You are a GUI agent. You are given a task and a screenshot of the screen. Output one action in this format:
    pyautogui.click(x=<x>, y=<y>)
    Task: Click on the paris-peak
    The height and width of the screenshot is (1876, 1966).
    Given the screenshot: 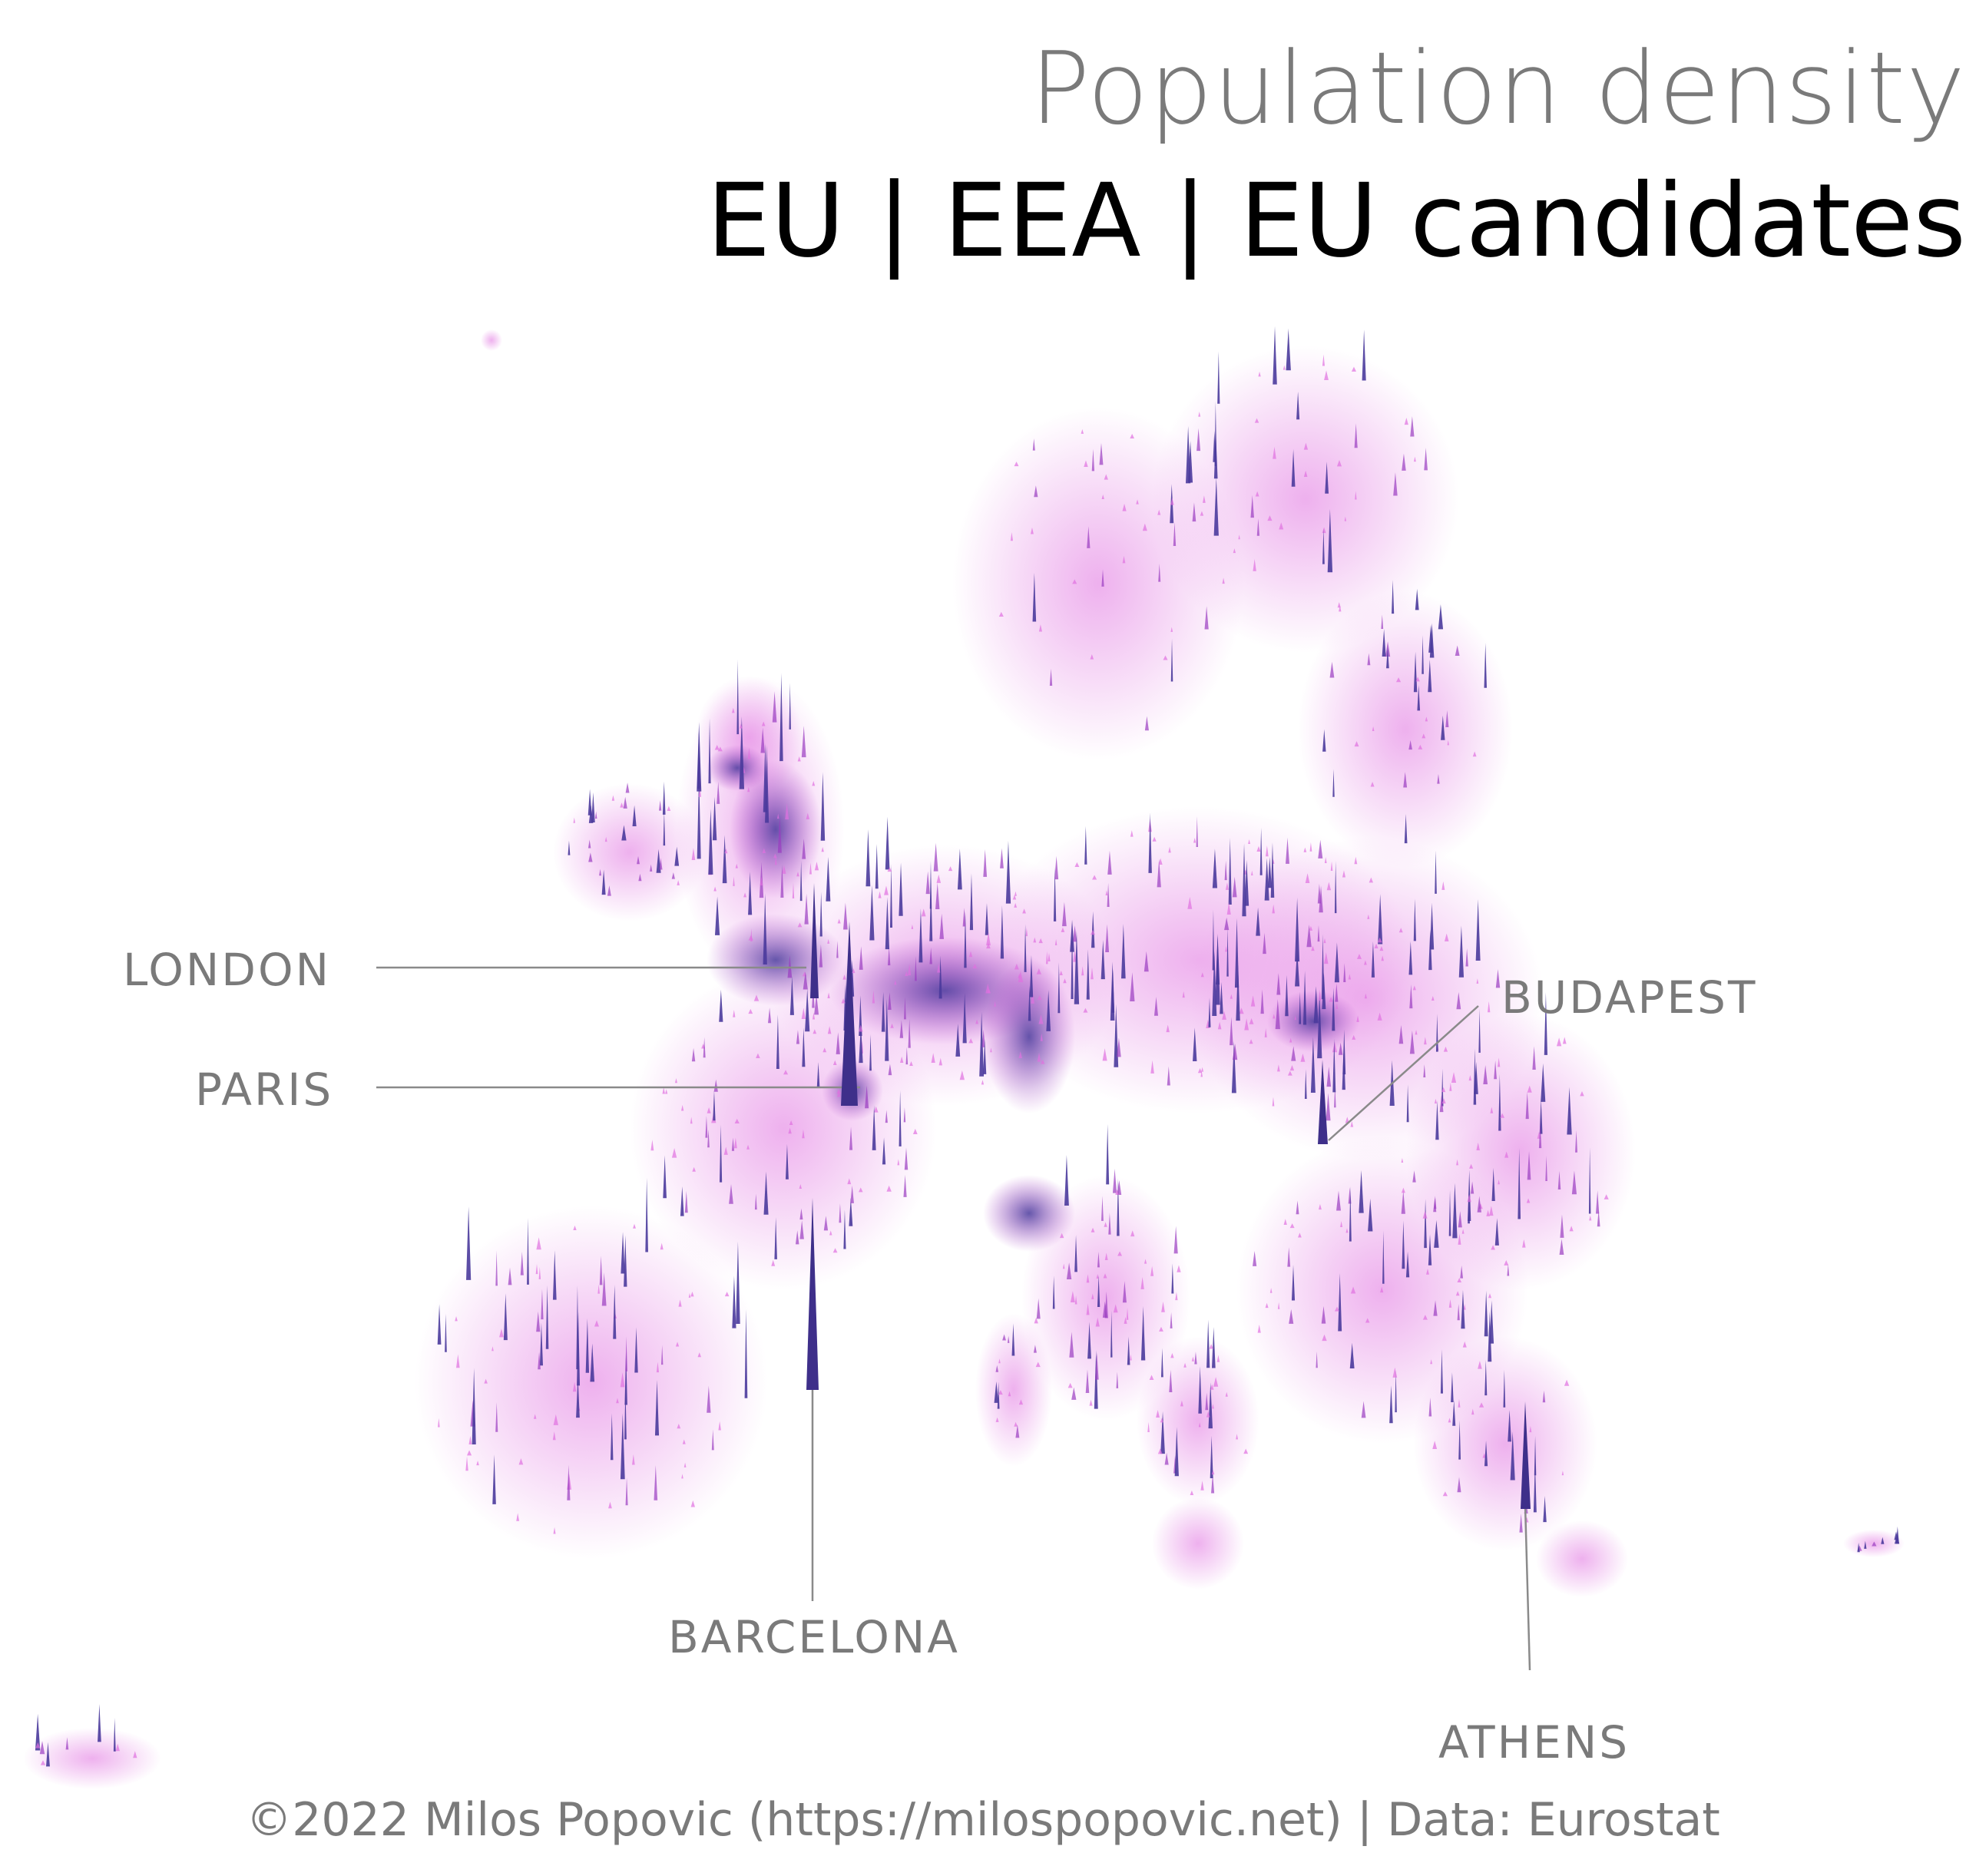 What is the action you would take?
    pyautogui.click(x=849, y=1014)
    